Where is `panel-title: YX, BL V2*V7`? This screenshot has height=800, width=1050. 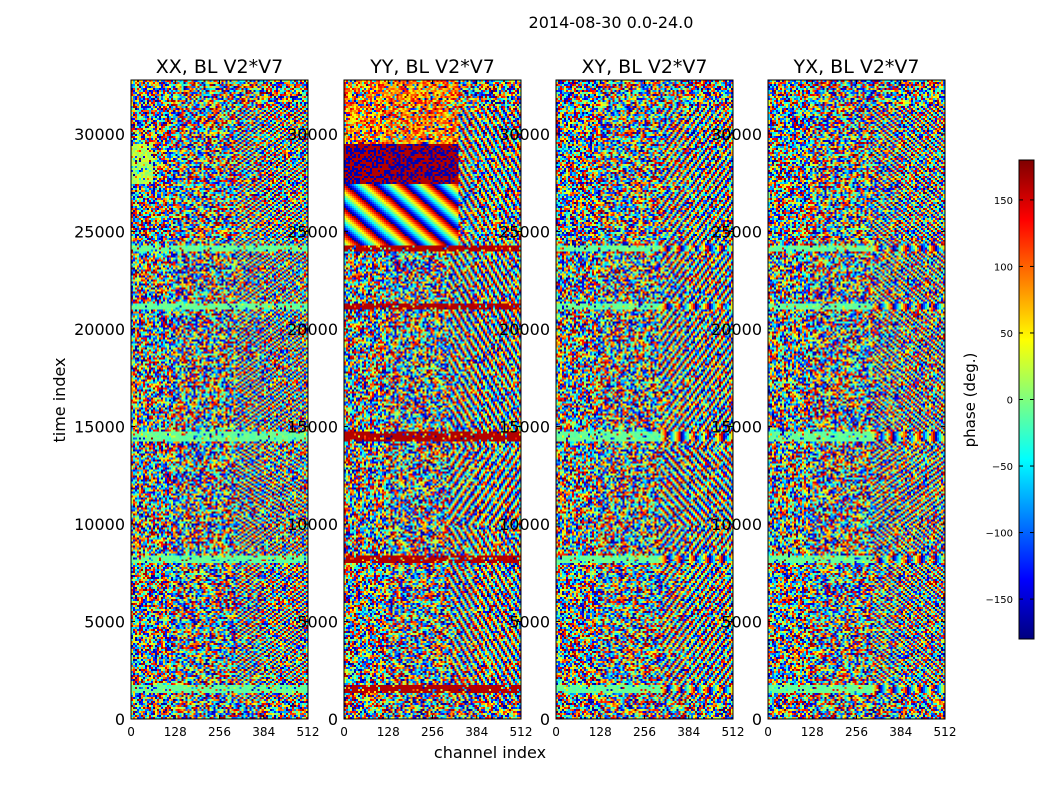 panel-title: YX, BL V2*V7 is located at coordinates (855, 67).